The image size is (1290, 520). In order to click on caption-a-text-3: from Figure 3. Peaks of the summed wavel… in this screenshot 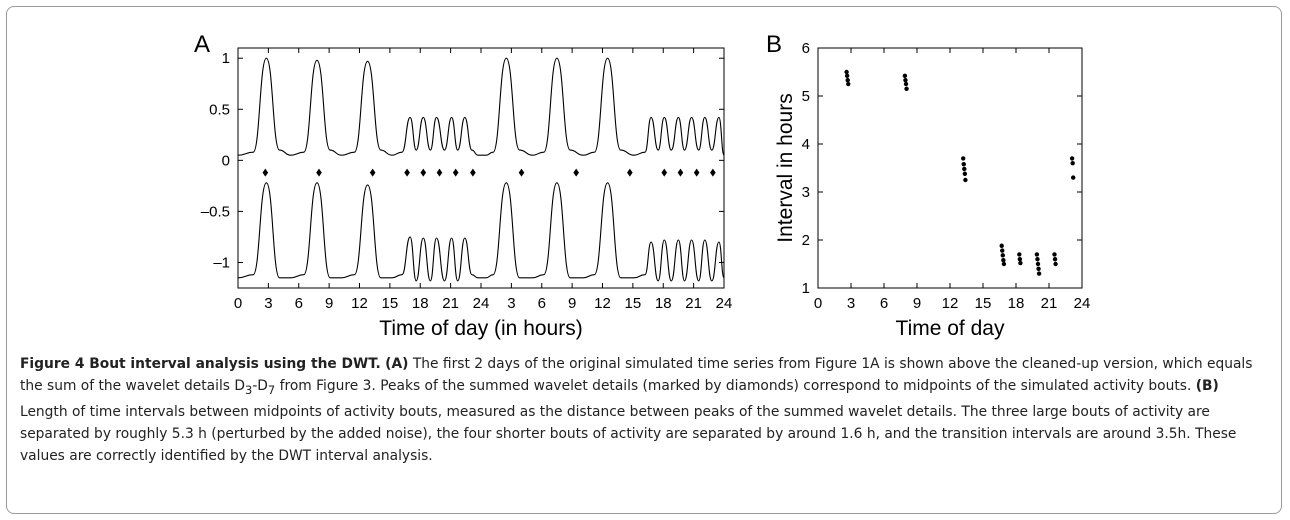, I will do `click(733, 386)`.